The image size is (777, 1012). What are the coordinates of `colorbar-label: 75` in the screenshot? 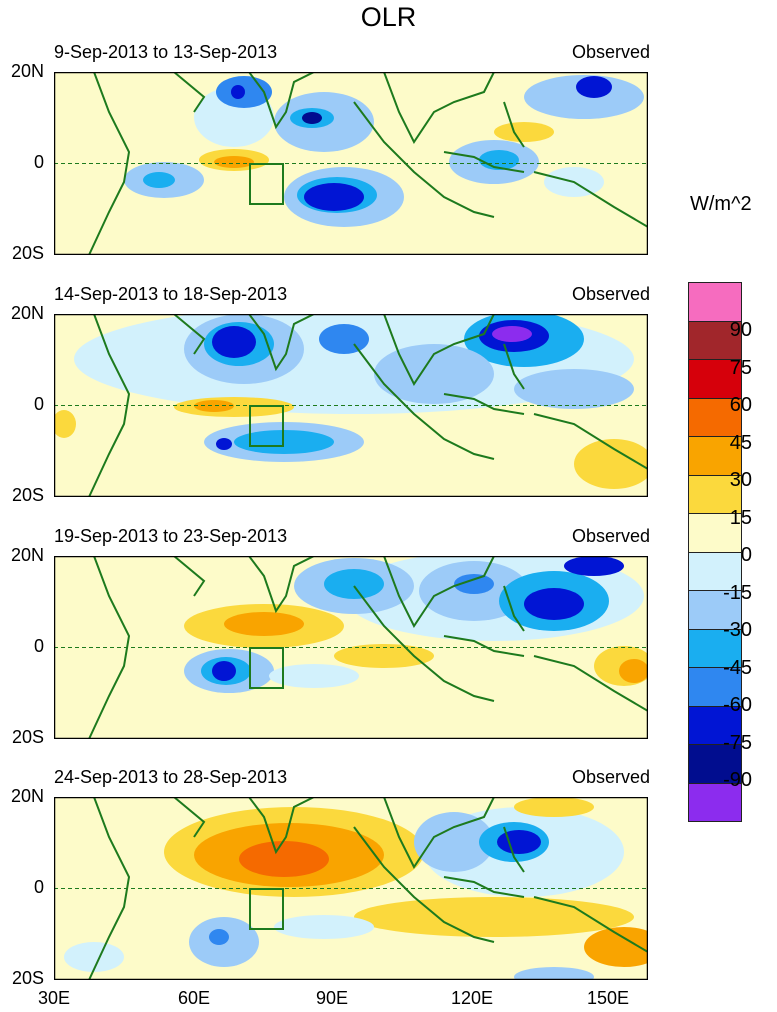 It's located at (740, 368).